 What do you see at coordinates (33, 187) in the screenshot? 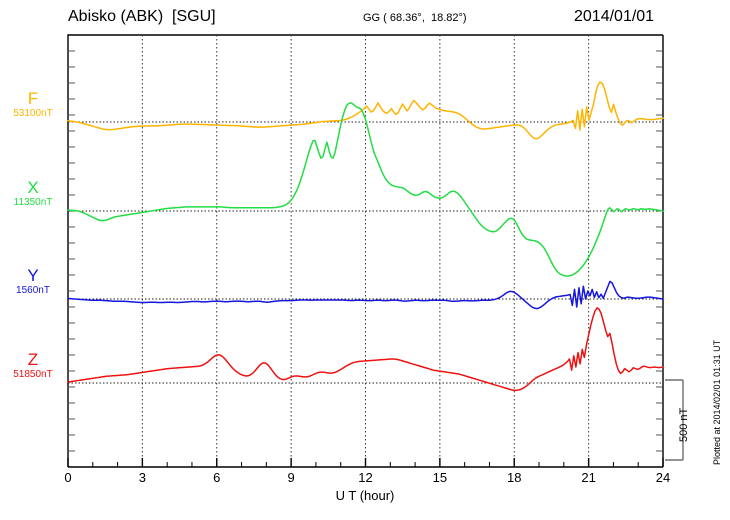
I see `component-name-x: X` at bounding box center [33, 187].